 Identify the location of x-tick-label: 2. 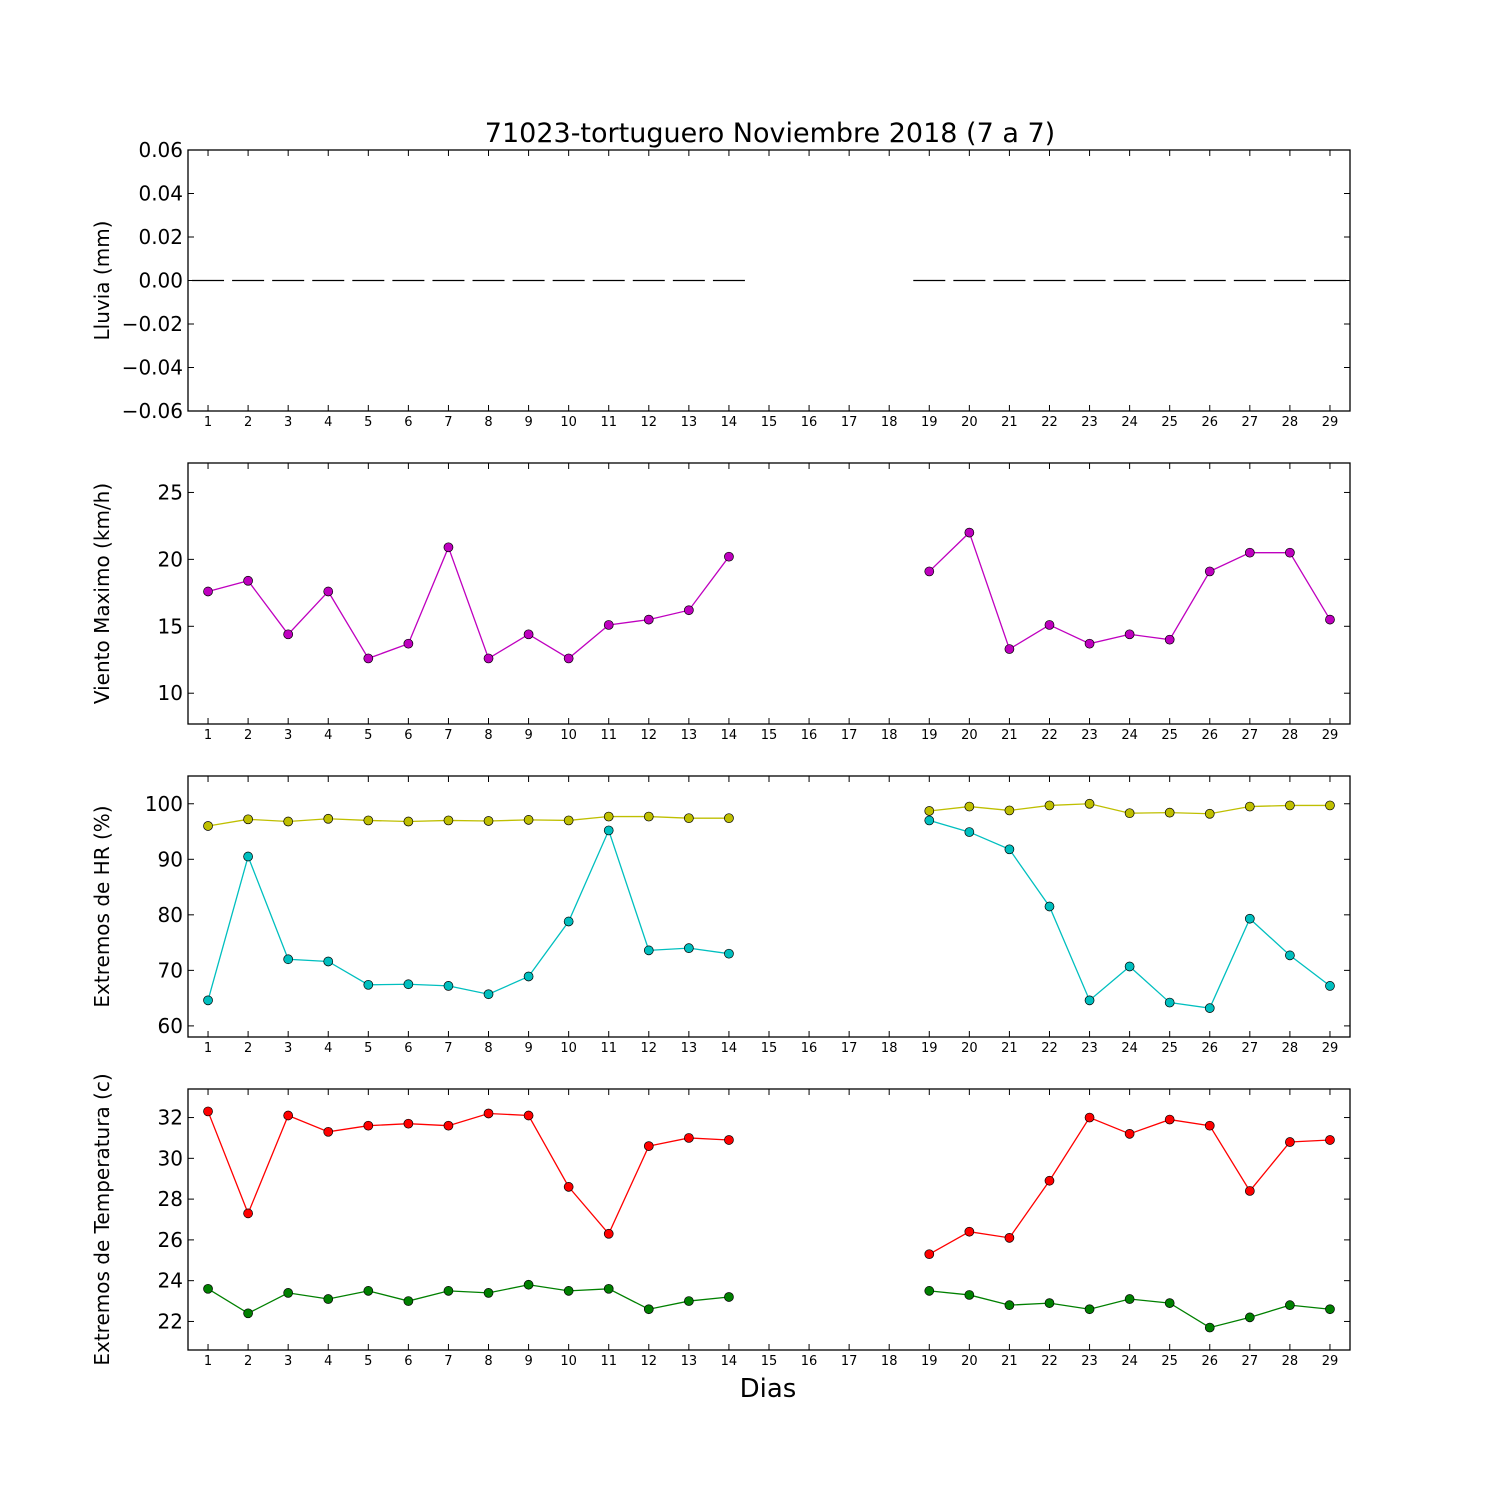
(248, 735).